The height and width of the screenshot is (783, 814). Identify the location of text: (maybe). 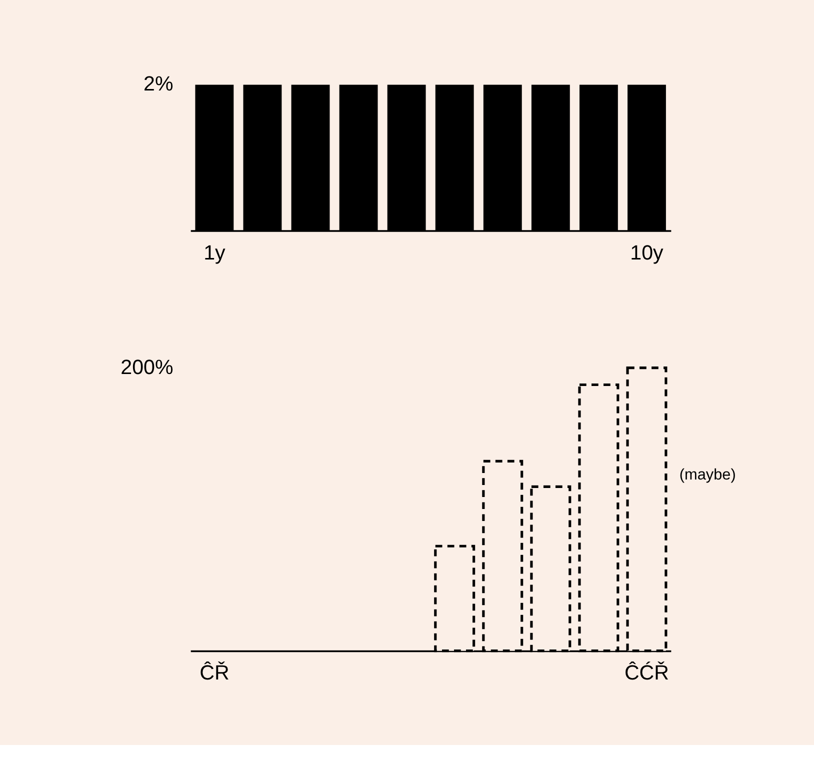
(707, 475).